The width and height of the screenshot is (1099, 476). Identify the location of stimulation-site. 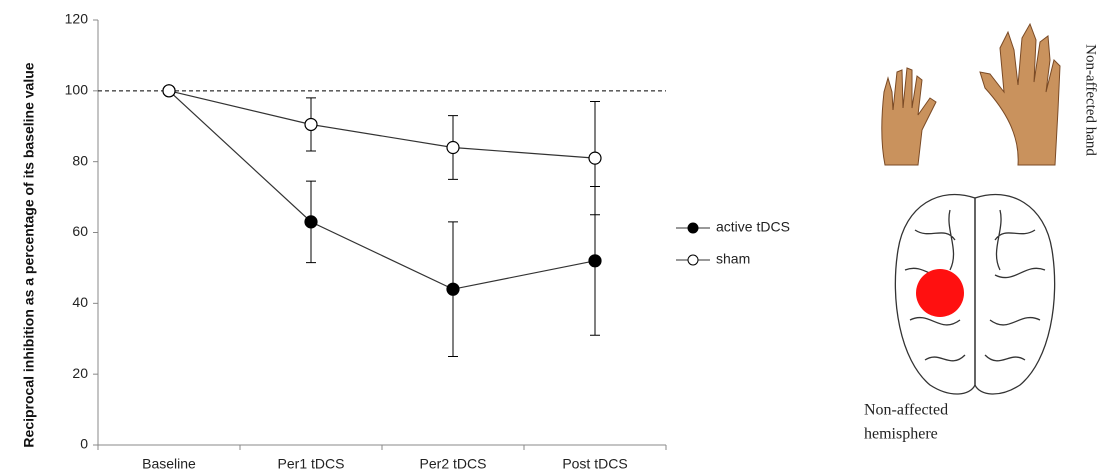
(940, 293).